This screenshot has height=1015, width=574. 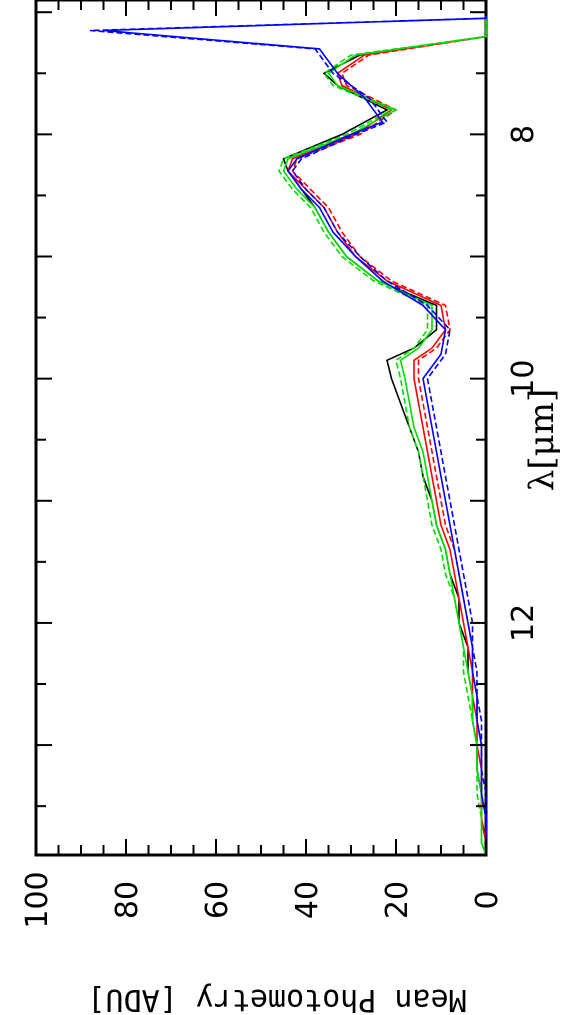 I want to click on y-tick-label: 0, so click(x=487, y=899).